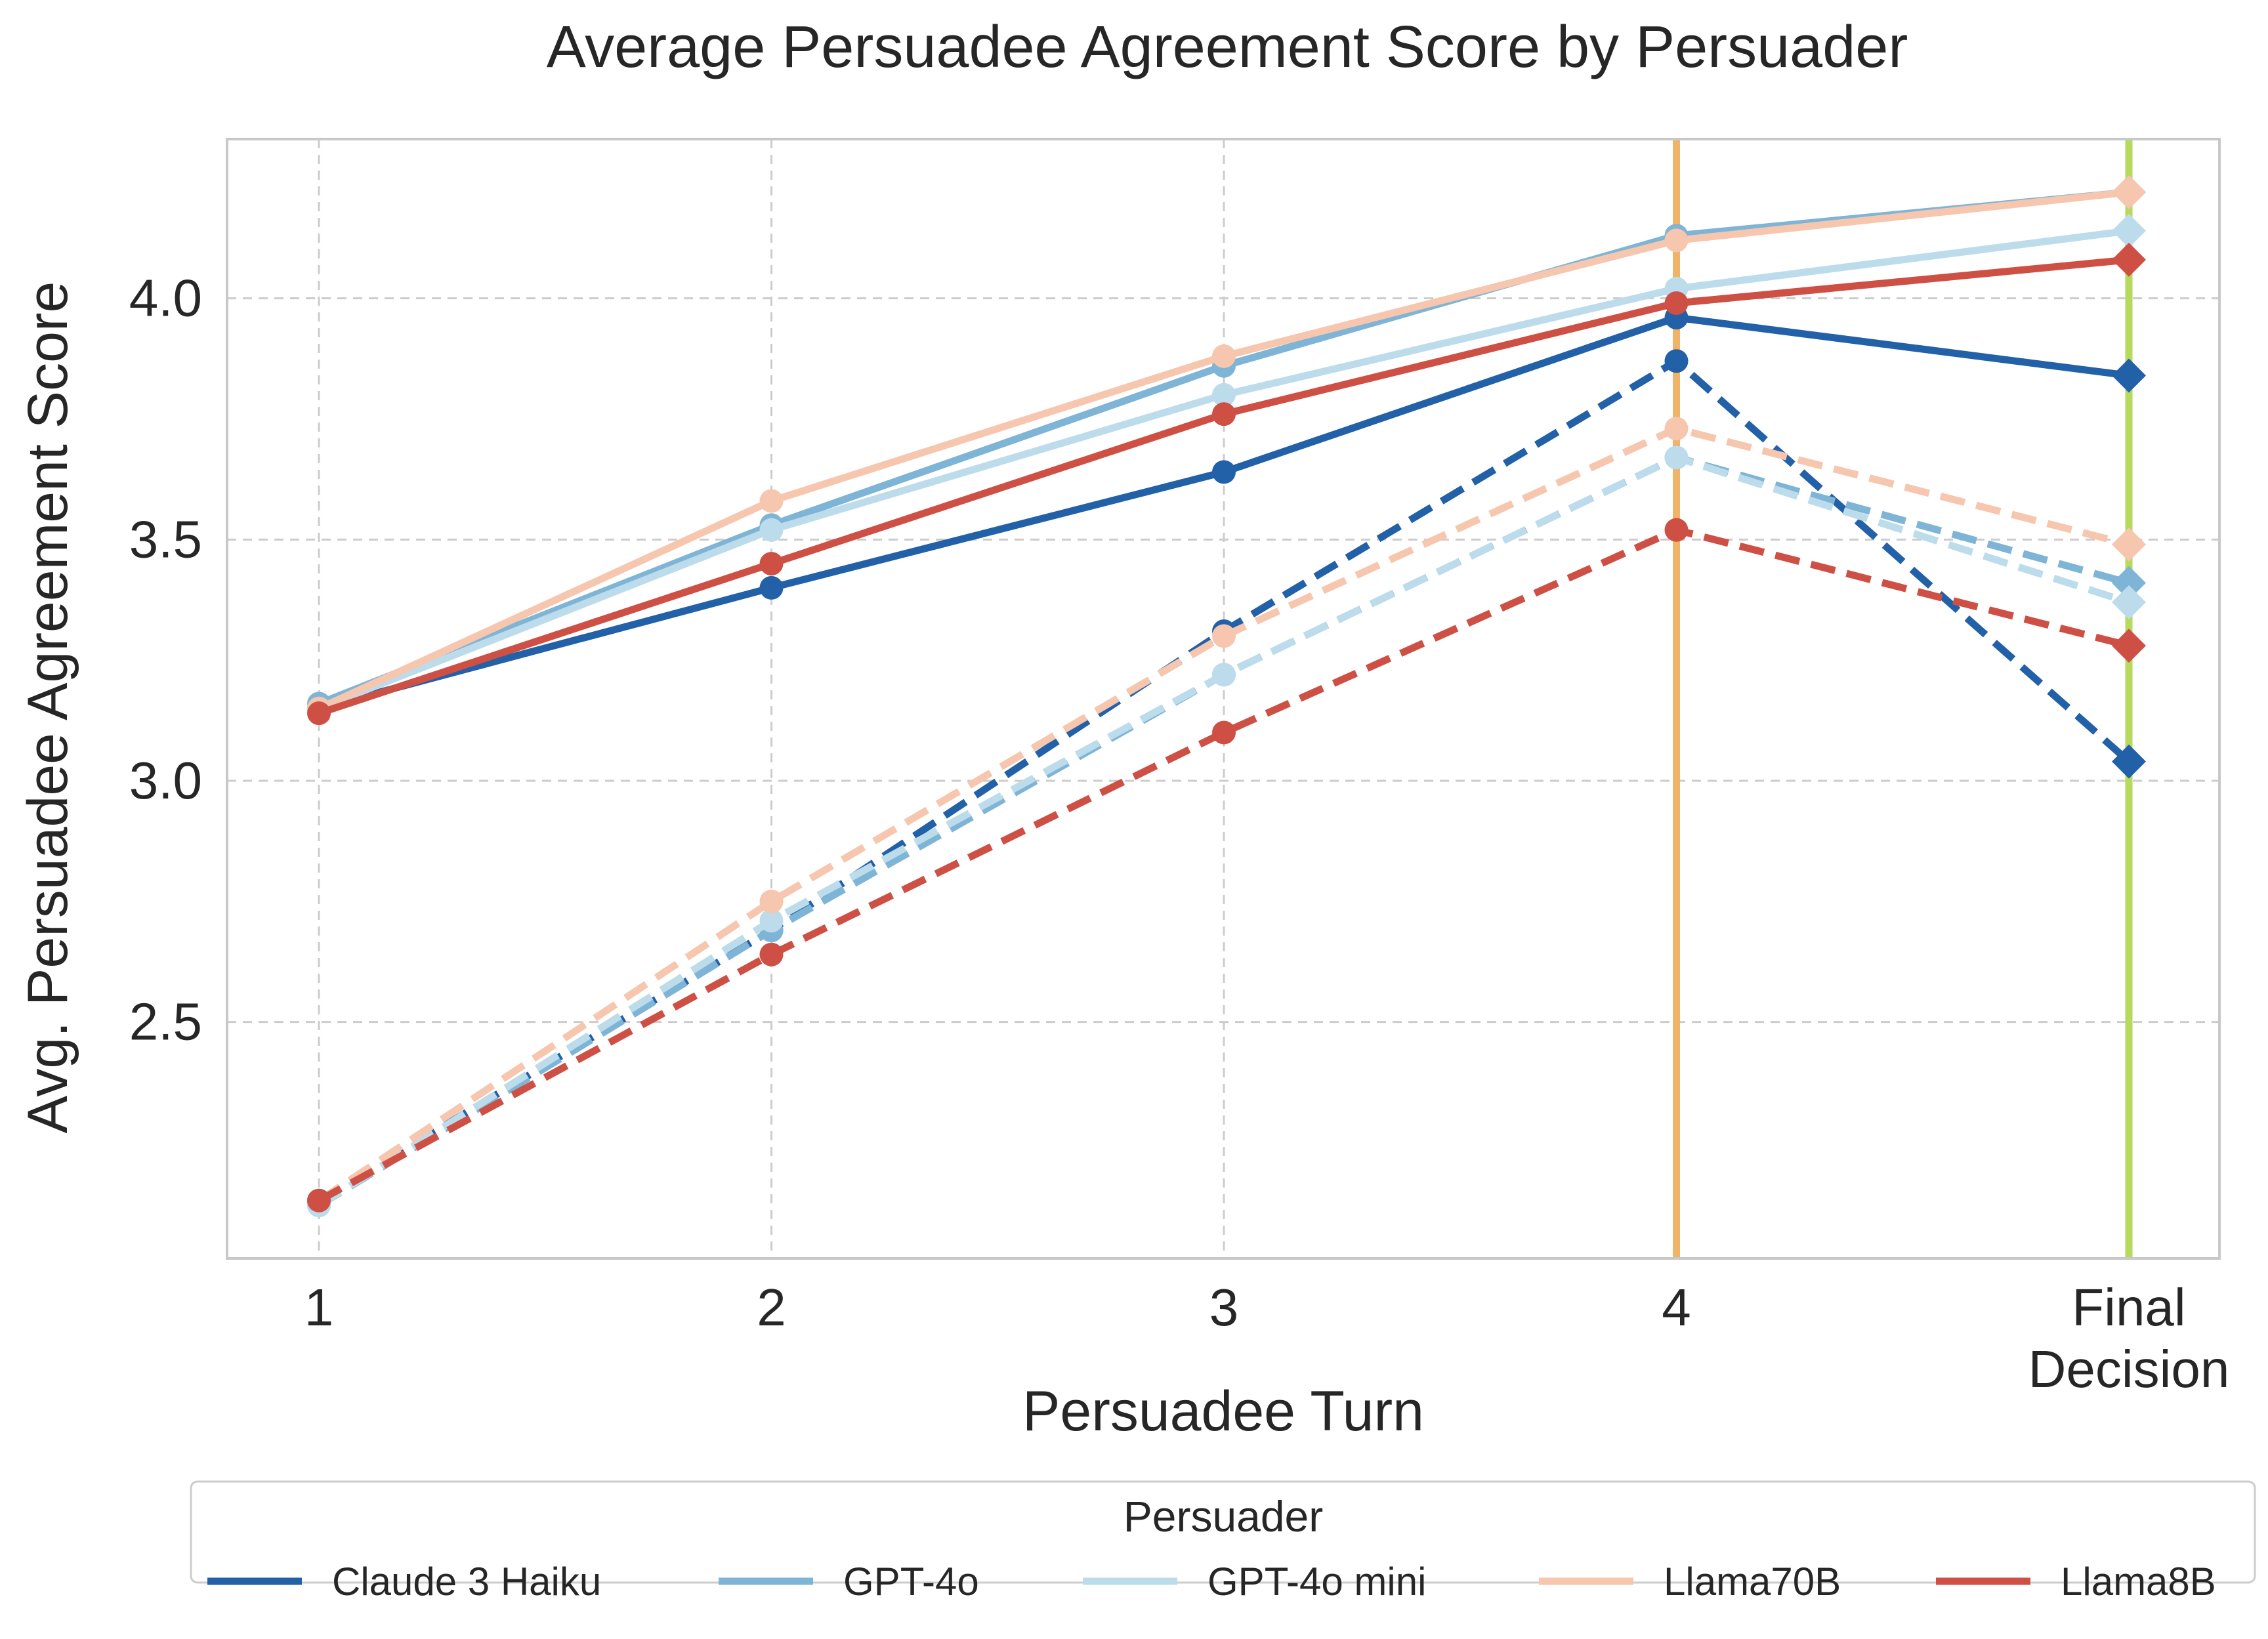 The image size is (2268, 1639). What do you see at coordinates (165, 298) in the screenshot?
I see `y-tick-label: 4.0` at bounding box center [165, 298].